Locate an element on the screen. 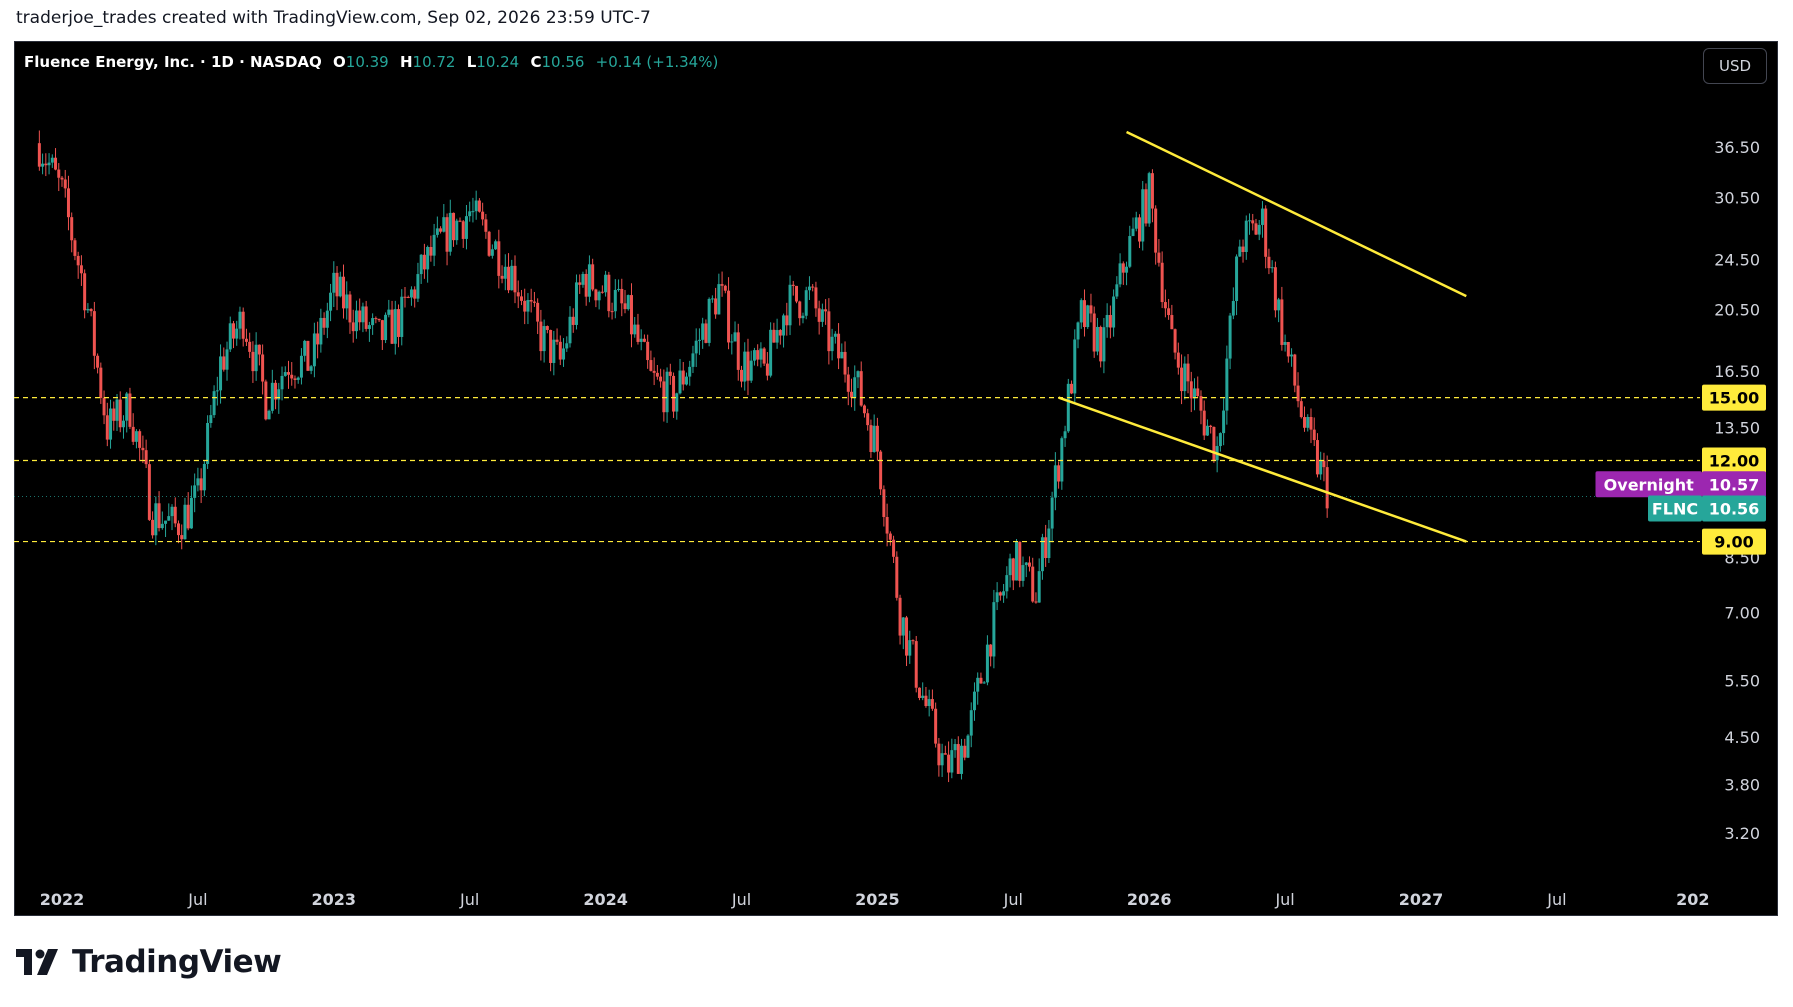 This screenshot has width=1793, height=1007. price-labels: 15.00 12.00 10.57 Overnight 10.56 FLNC 9.00 is located at coordinates (1680, 469).